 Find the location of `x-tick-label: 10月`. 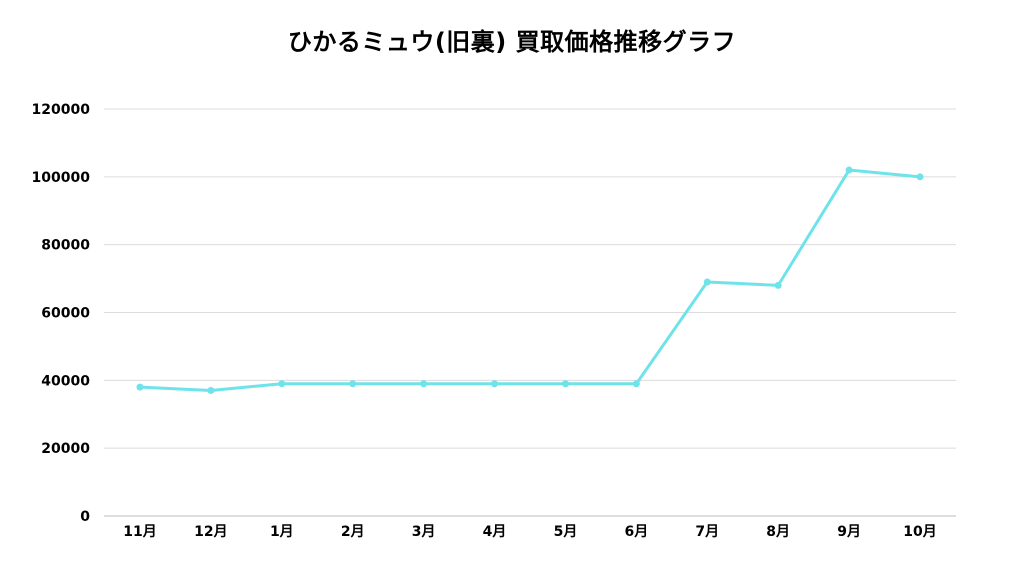

x-tick-label: 10月 is located at coordinates (919, 532).